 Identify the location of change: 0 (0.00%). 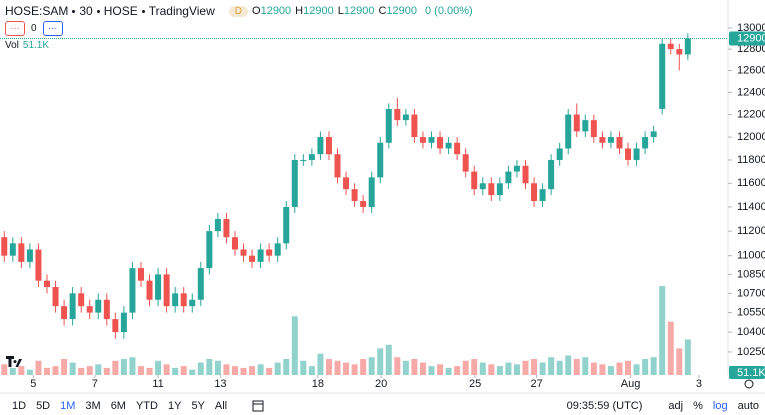
(448, 11).